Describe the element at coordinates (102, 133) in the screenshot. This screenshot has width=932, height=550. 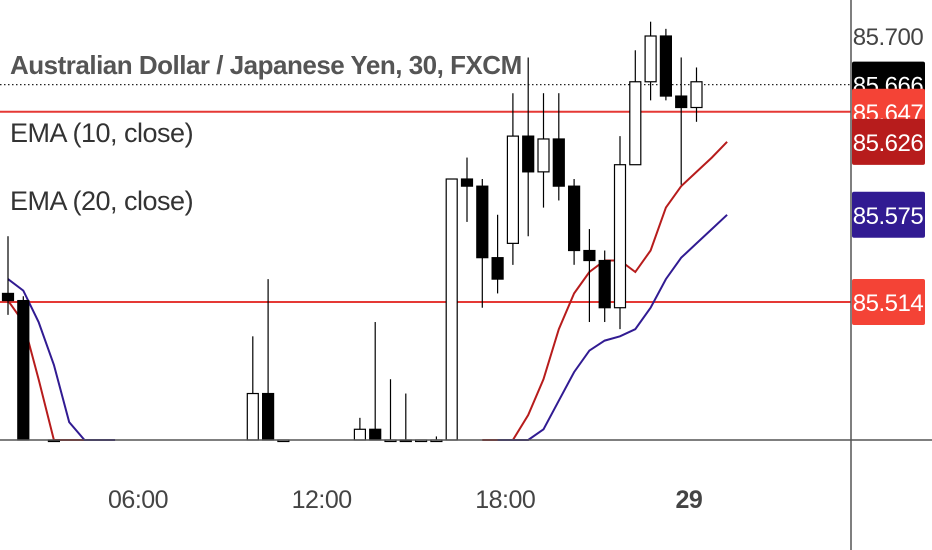
I see `ema-10-legend: EMA (10, close)` at that location.